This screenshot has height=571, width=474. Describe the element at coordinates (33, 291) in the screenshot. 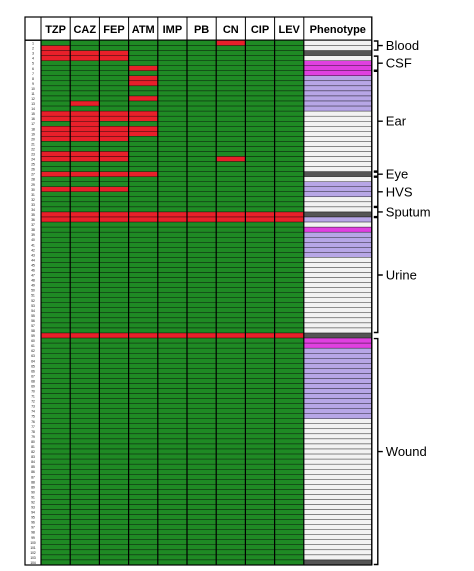

I see `row-label: 50` at that location.